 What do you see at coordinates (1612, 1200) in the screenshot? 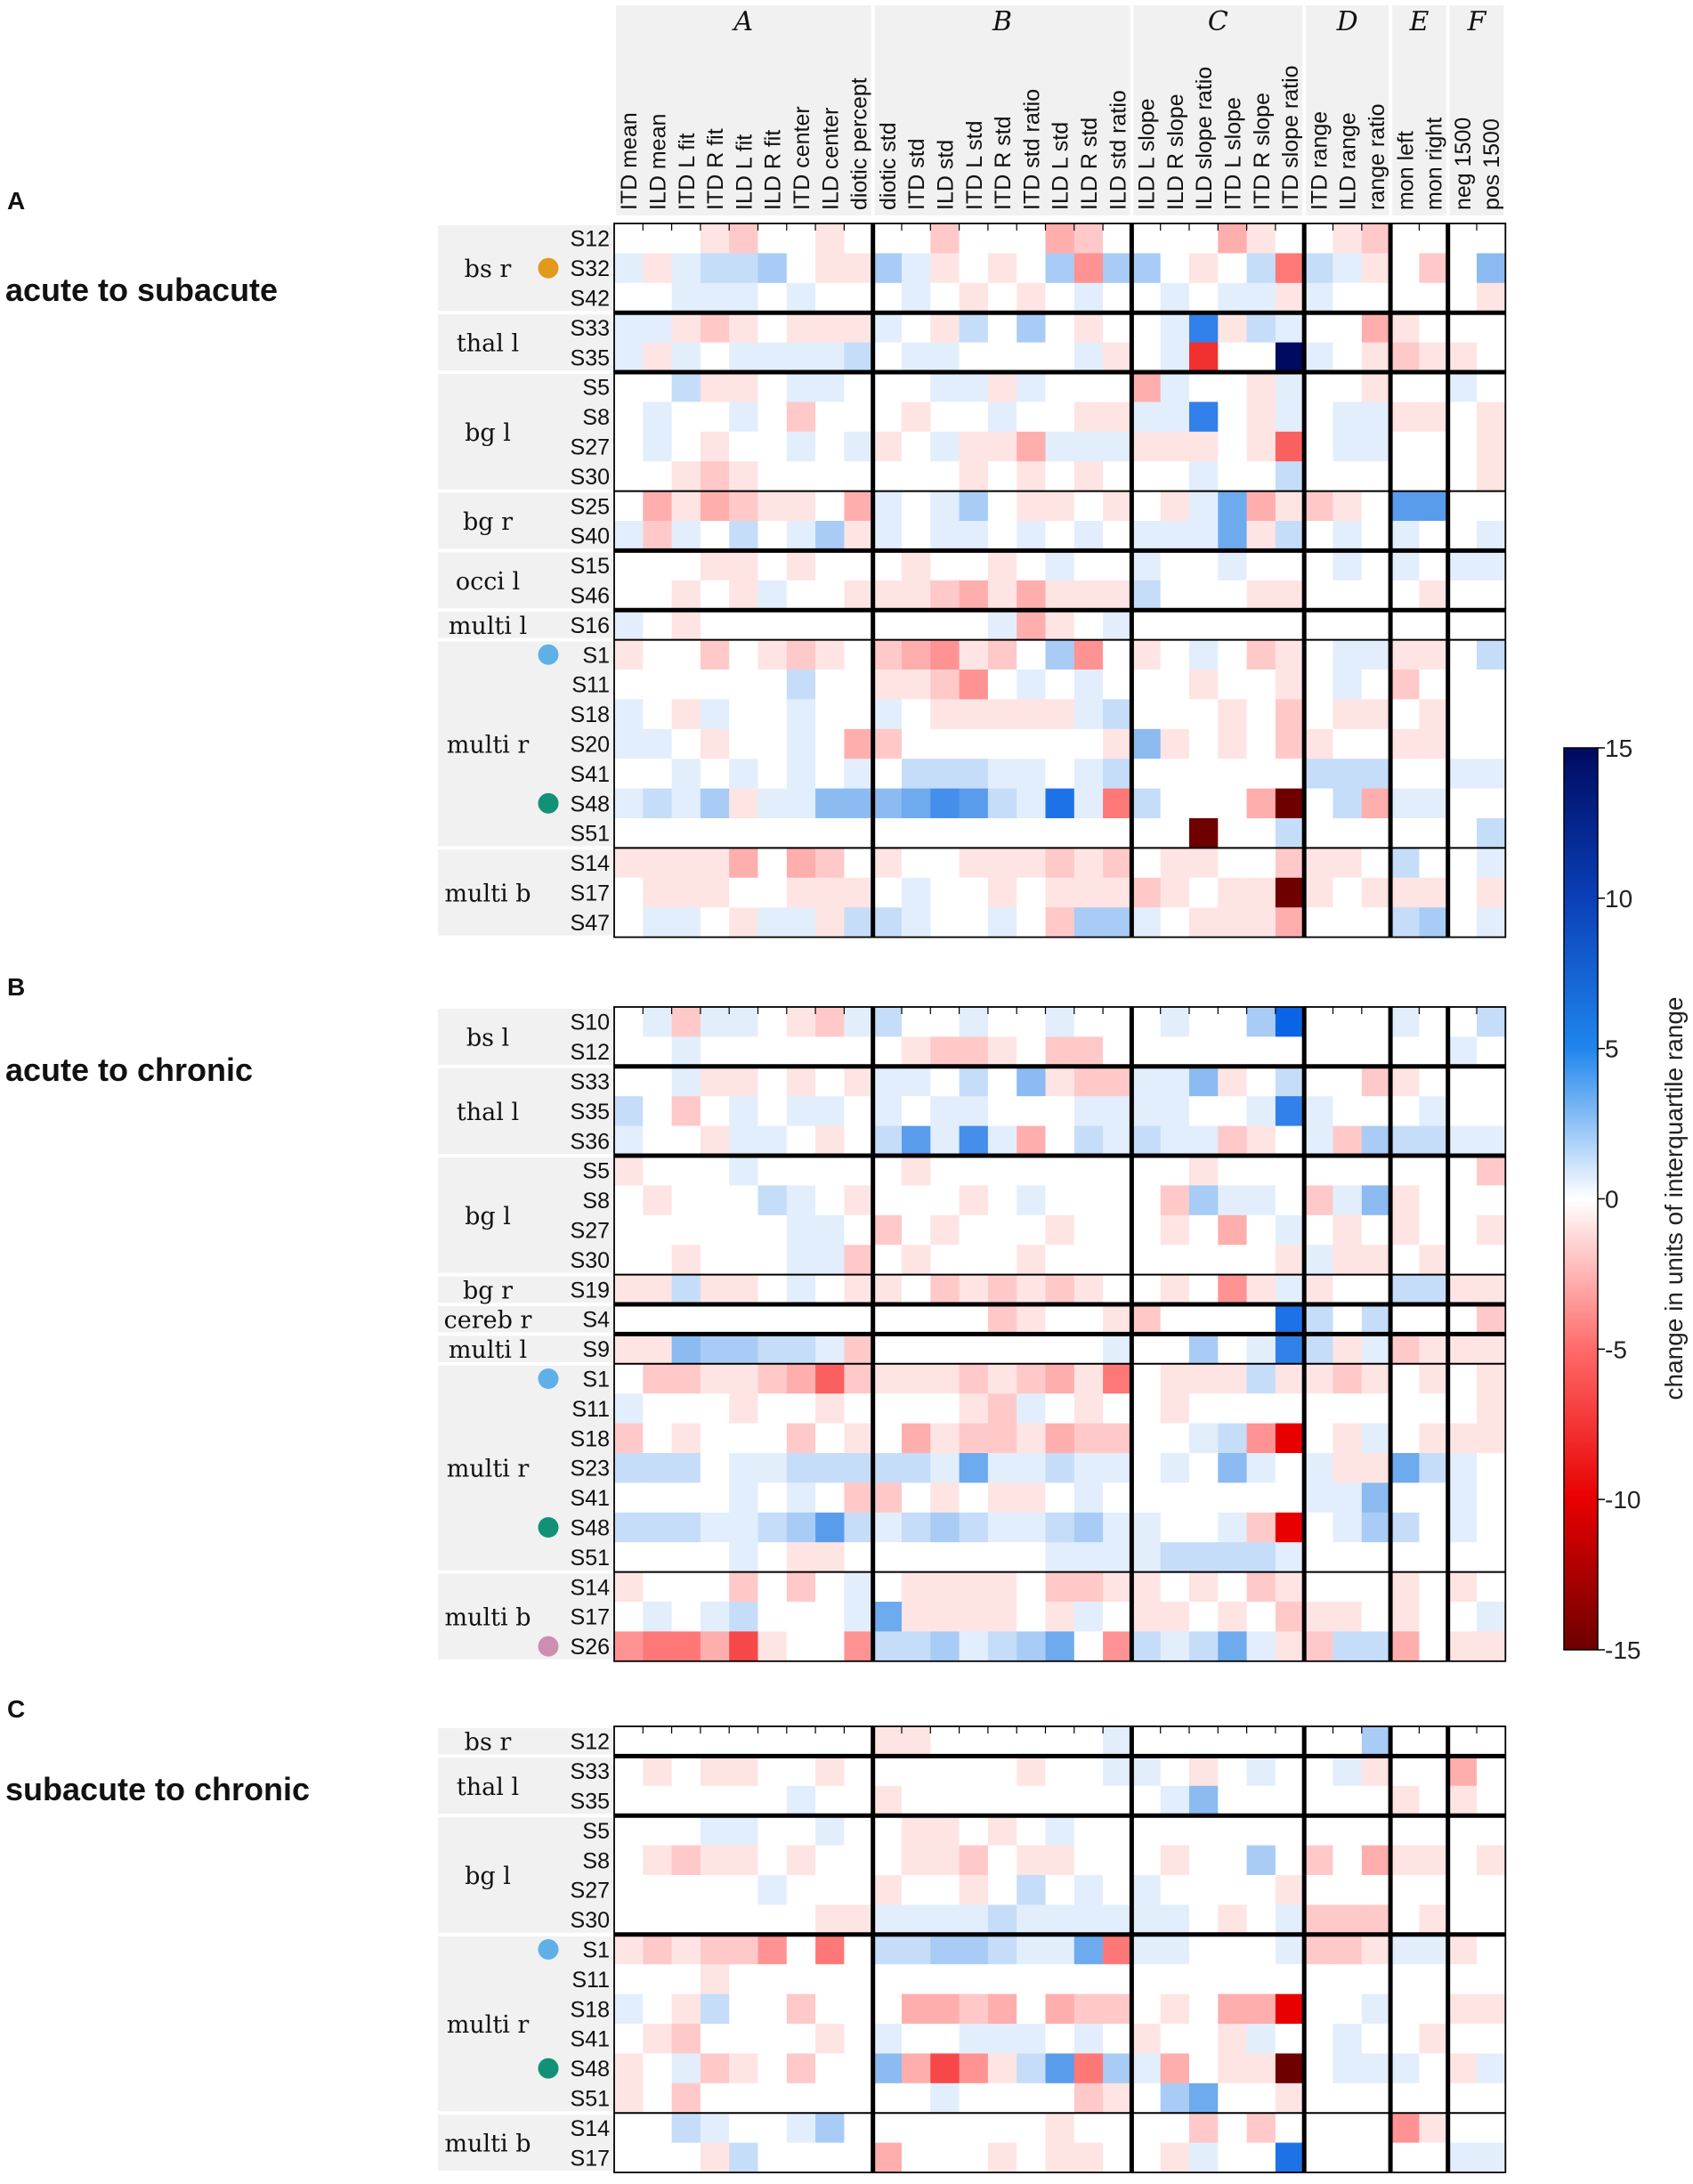
I see `colorbar-tick-label: 0` at bounding box center [1612, 1200].